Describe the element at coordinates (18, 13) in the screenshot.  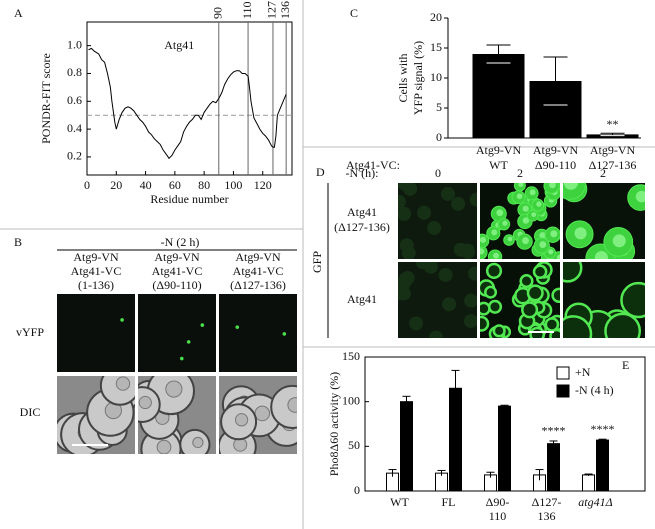
I see `panel-label: A` at that location.